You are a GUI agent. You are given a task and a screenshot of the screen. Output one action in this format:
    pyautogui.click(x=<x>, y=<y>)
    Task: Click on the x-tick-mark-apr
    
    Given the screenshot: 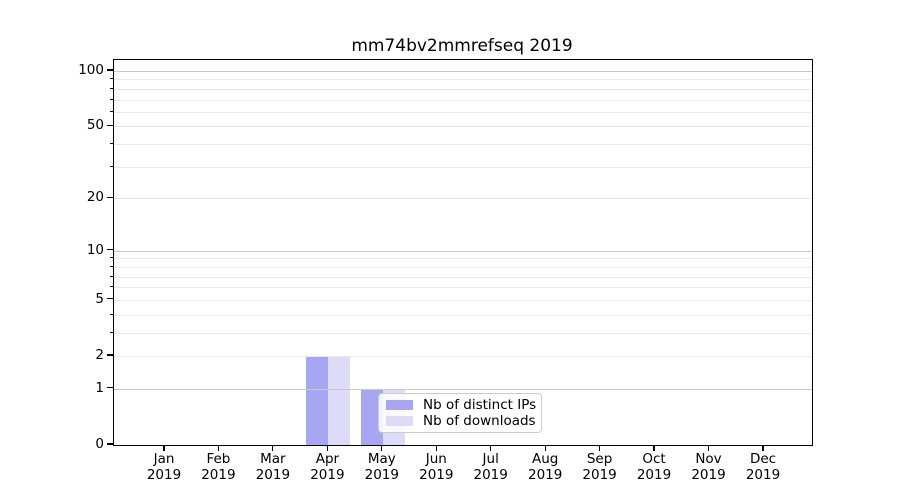 What is the action you would take?
    pyautogui.click(x=327, y=448)
    